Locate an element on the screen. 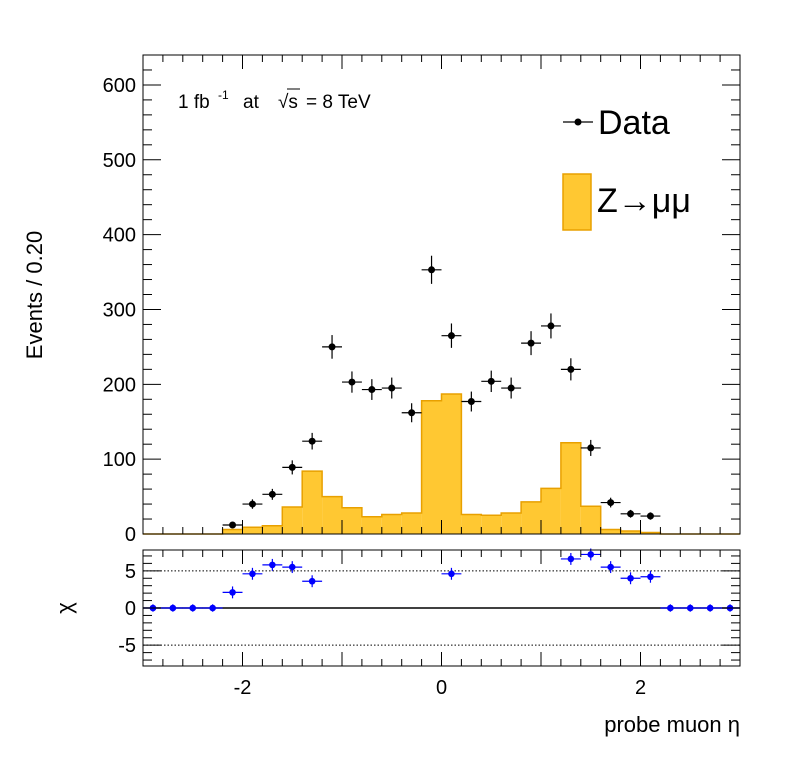 This screenshot has height=772, width=796. y-tick-label: 500 is located at coordinates (119, 161).